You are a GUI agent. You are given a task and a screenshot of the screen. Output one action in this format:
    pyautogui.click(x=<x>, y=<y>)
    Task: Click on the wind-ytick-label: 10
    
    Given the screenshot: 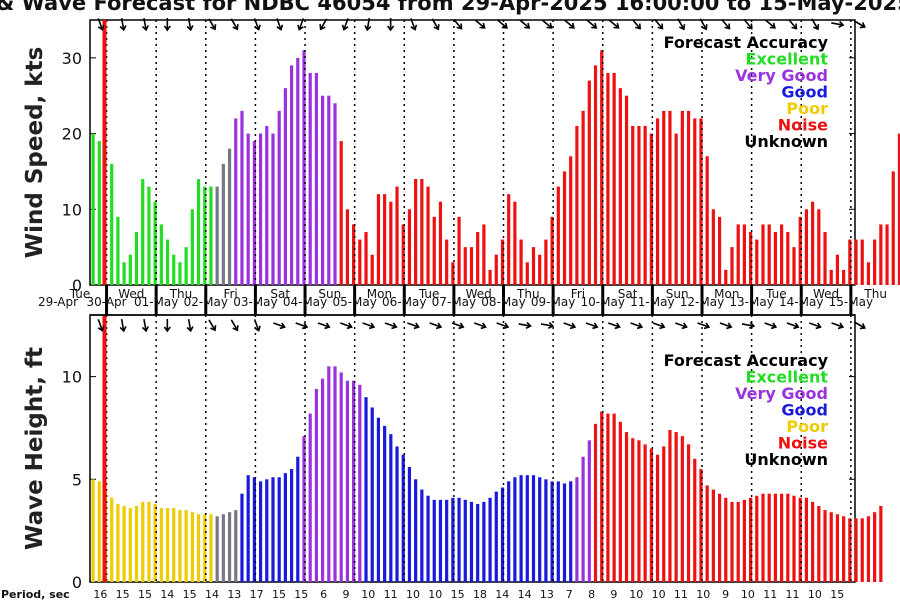 What is the action you would take?
    pyautogui.click(x=72, y=209)
    